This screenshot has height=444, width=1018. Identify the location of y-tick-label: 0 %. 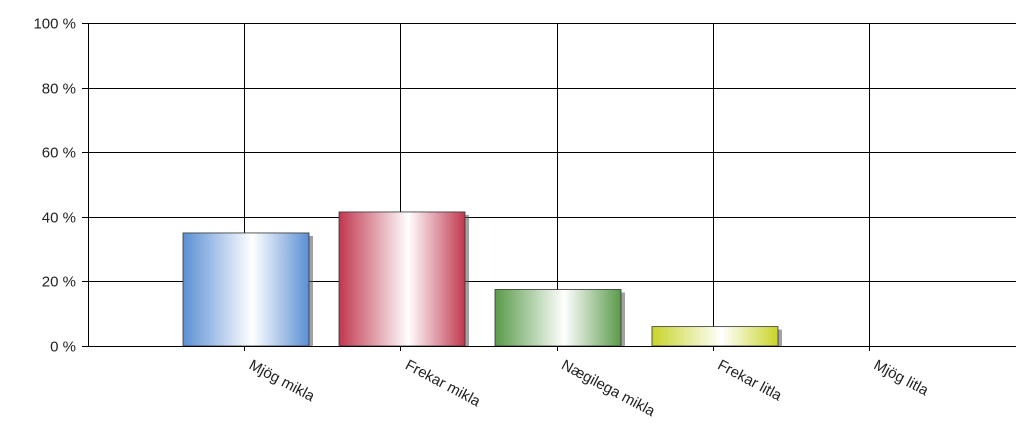
(63, 347).